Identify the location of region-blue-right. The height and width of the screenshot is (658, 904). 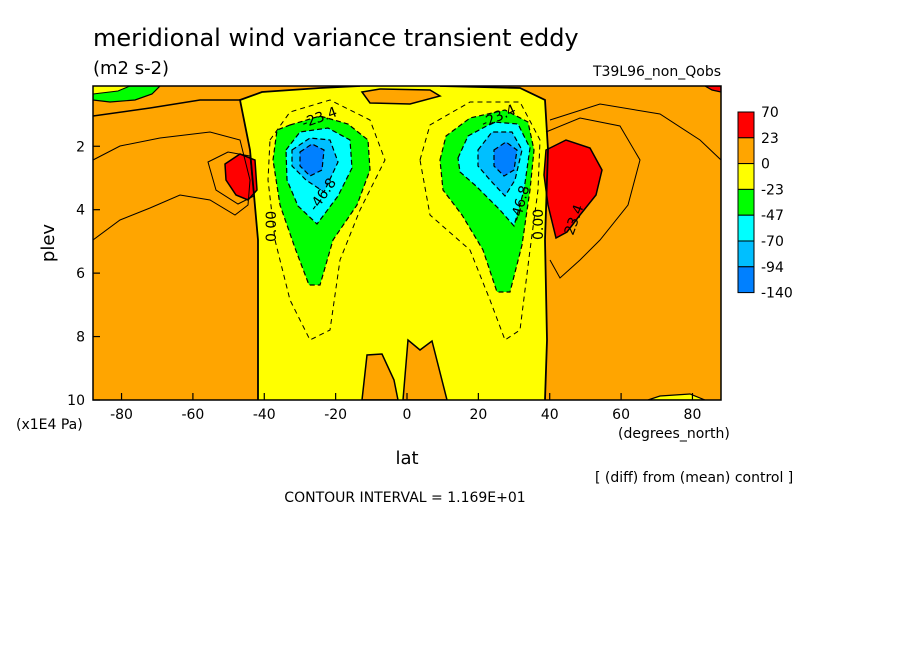
(505, 159).